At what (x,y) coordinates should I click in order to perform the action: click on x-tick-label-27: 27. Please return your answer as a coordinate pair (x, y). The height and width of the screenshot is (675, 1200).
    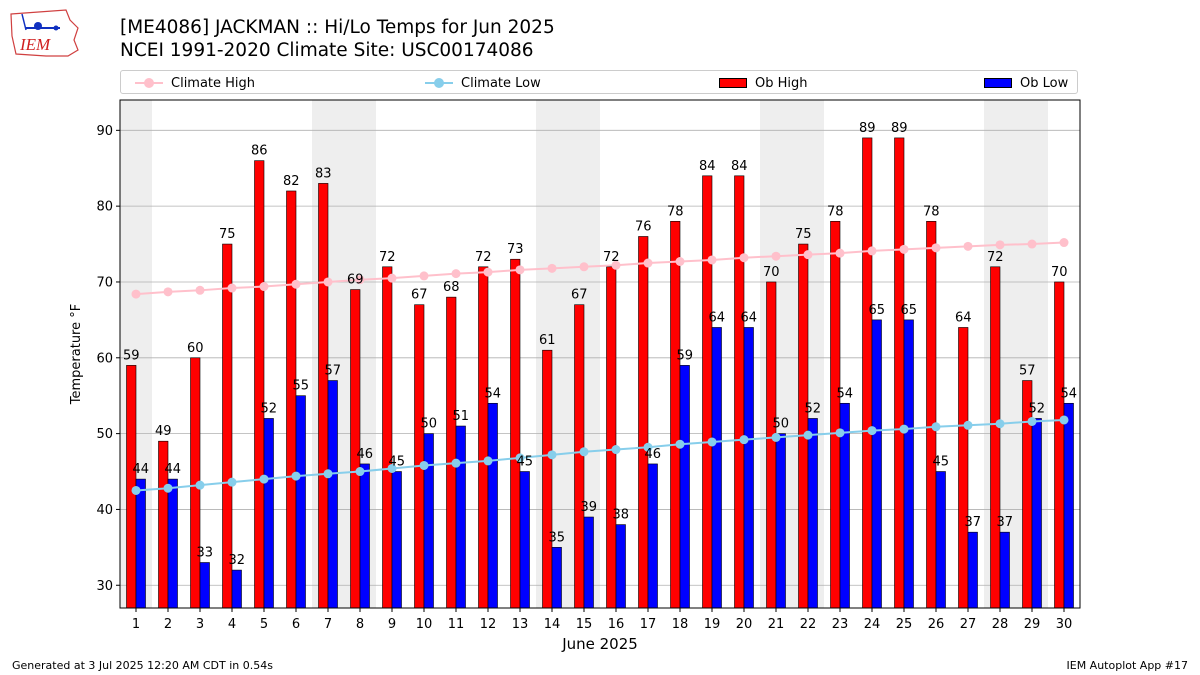
    Looking at the image, I should click on (968, 624).